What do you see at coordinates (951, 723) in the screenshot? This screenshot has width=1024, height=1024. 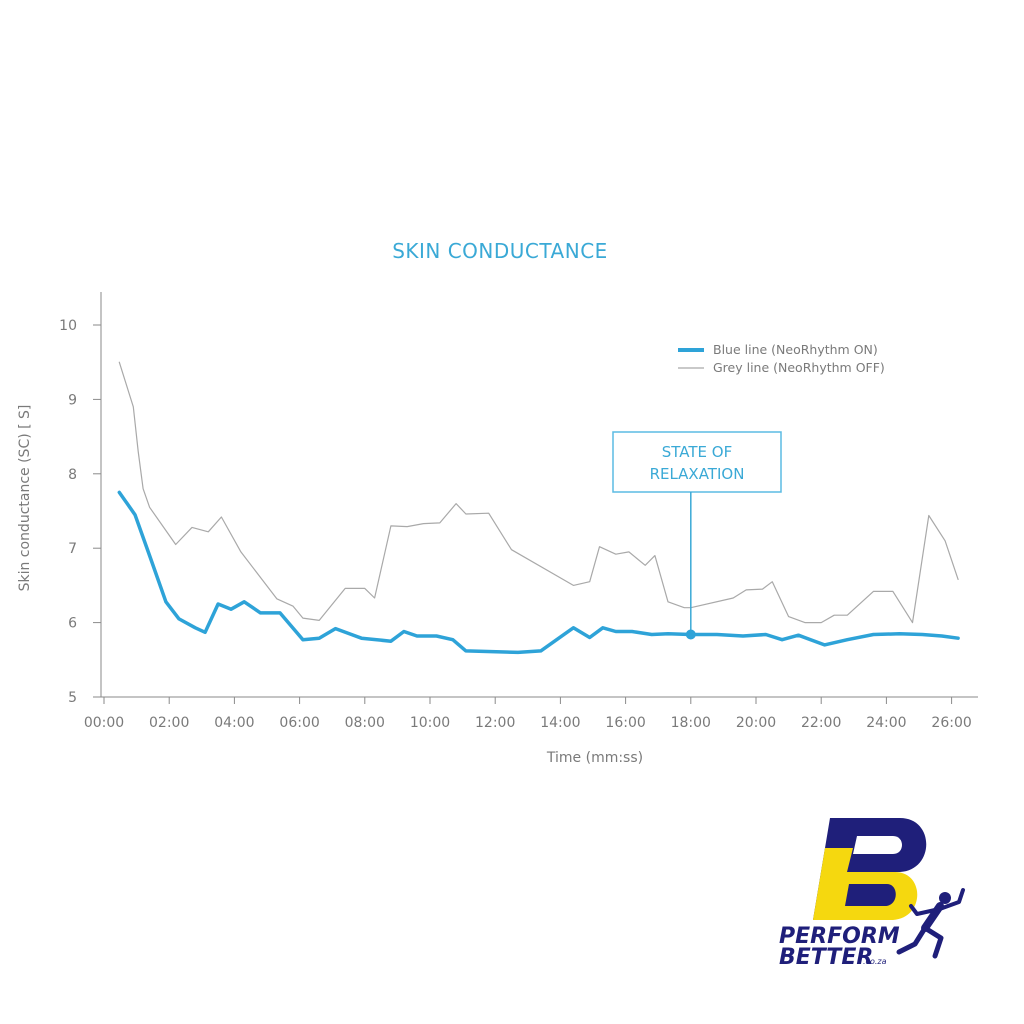 I see `x-tick-label: 26:00` at bounding box center [951, 723].